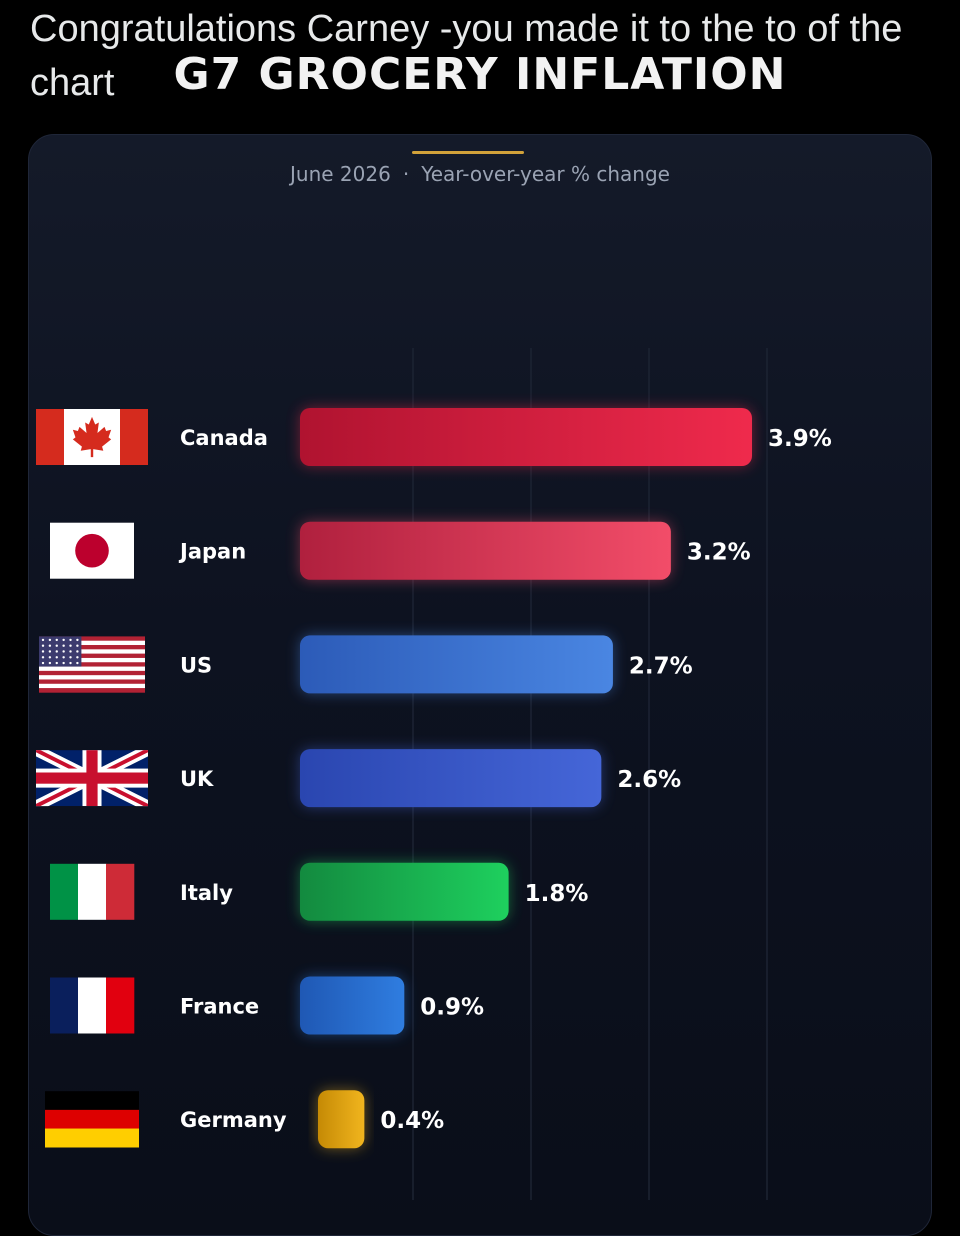 The height and width of the screenshot is (1236, 960). Describe the element at coordinates (719, 553) in the screenshot. I see `value-label: 3.2%` at that location.